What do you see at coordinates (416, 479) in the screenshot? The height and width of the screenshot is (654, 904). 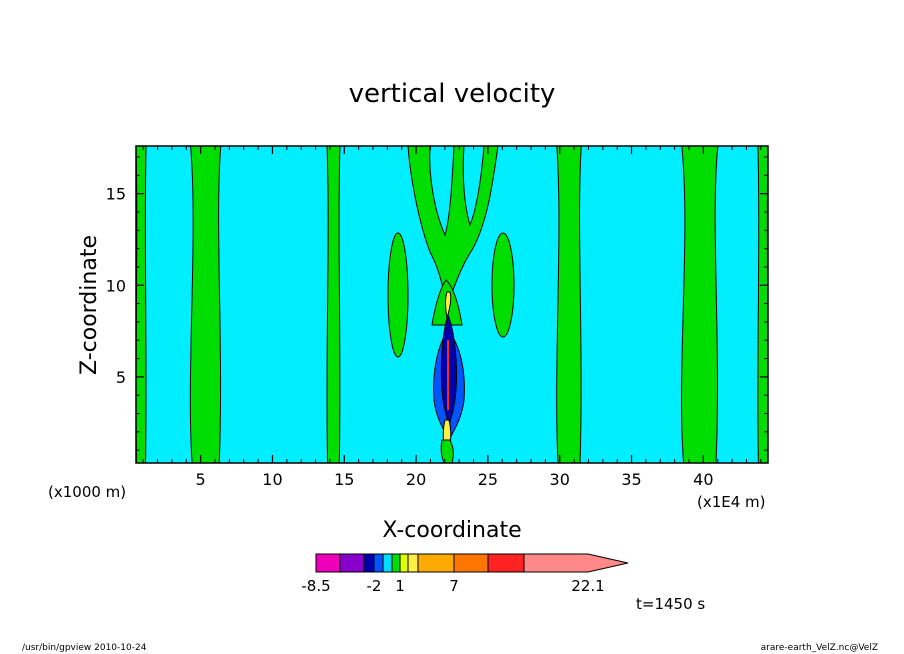 I see `x-tick-label: 20` at bounding box center [416, 479].